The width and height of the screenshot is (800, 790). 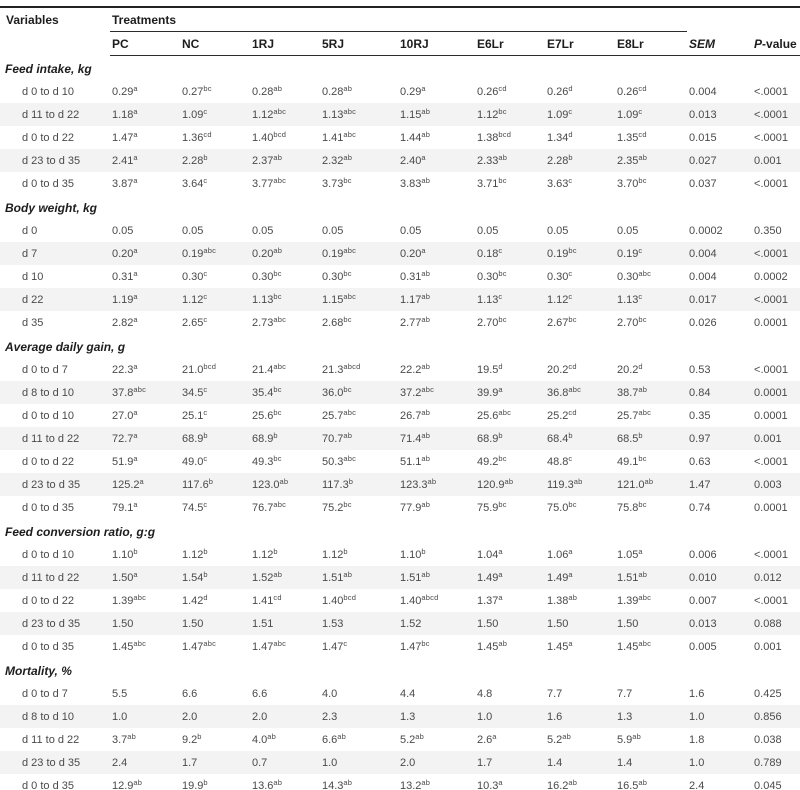 What do you see at coordinates (580, 43) in the screenshot?
I see `col-header-e7lr: E7Lr` at bounding box center [580, 43].